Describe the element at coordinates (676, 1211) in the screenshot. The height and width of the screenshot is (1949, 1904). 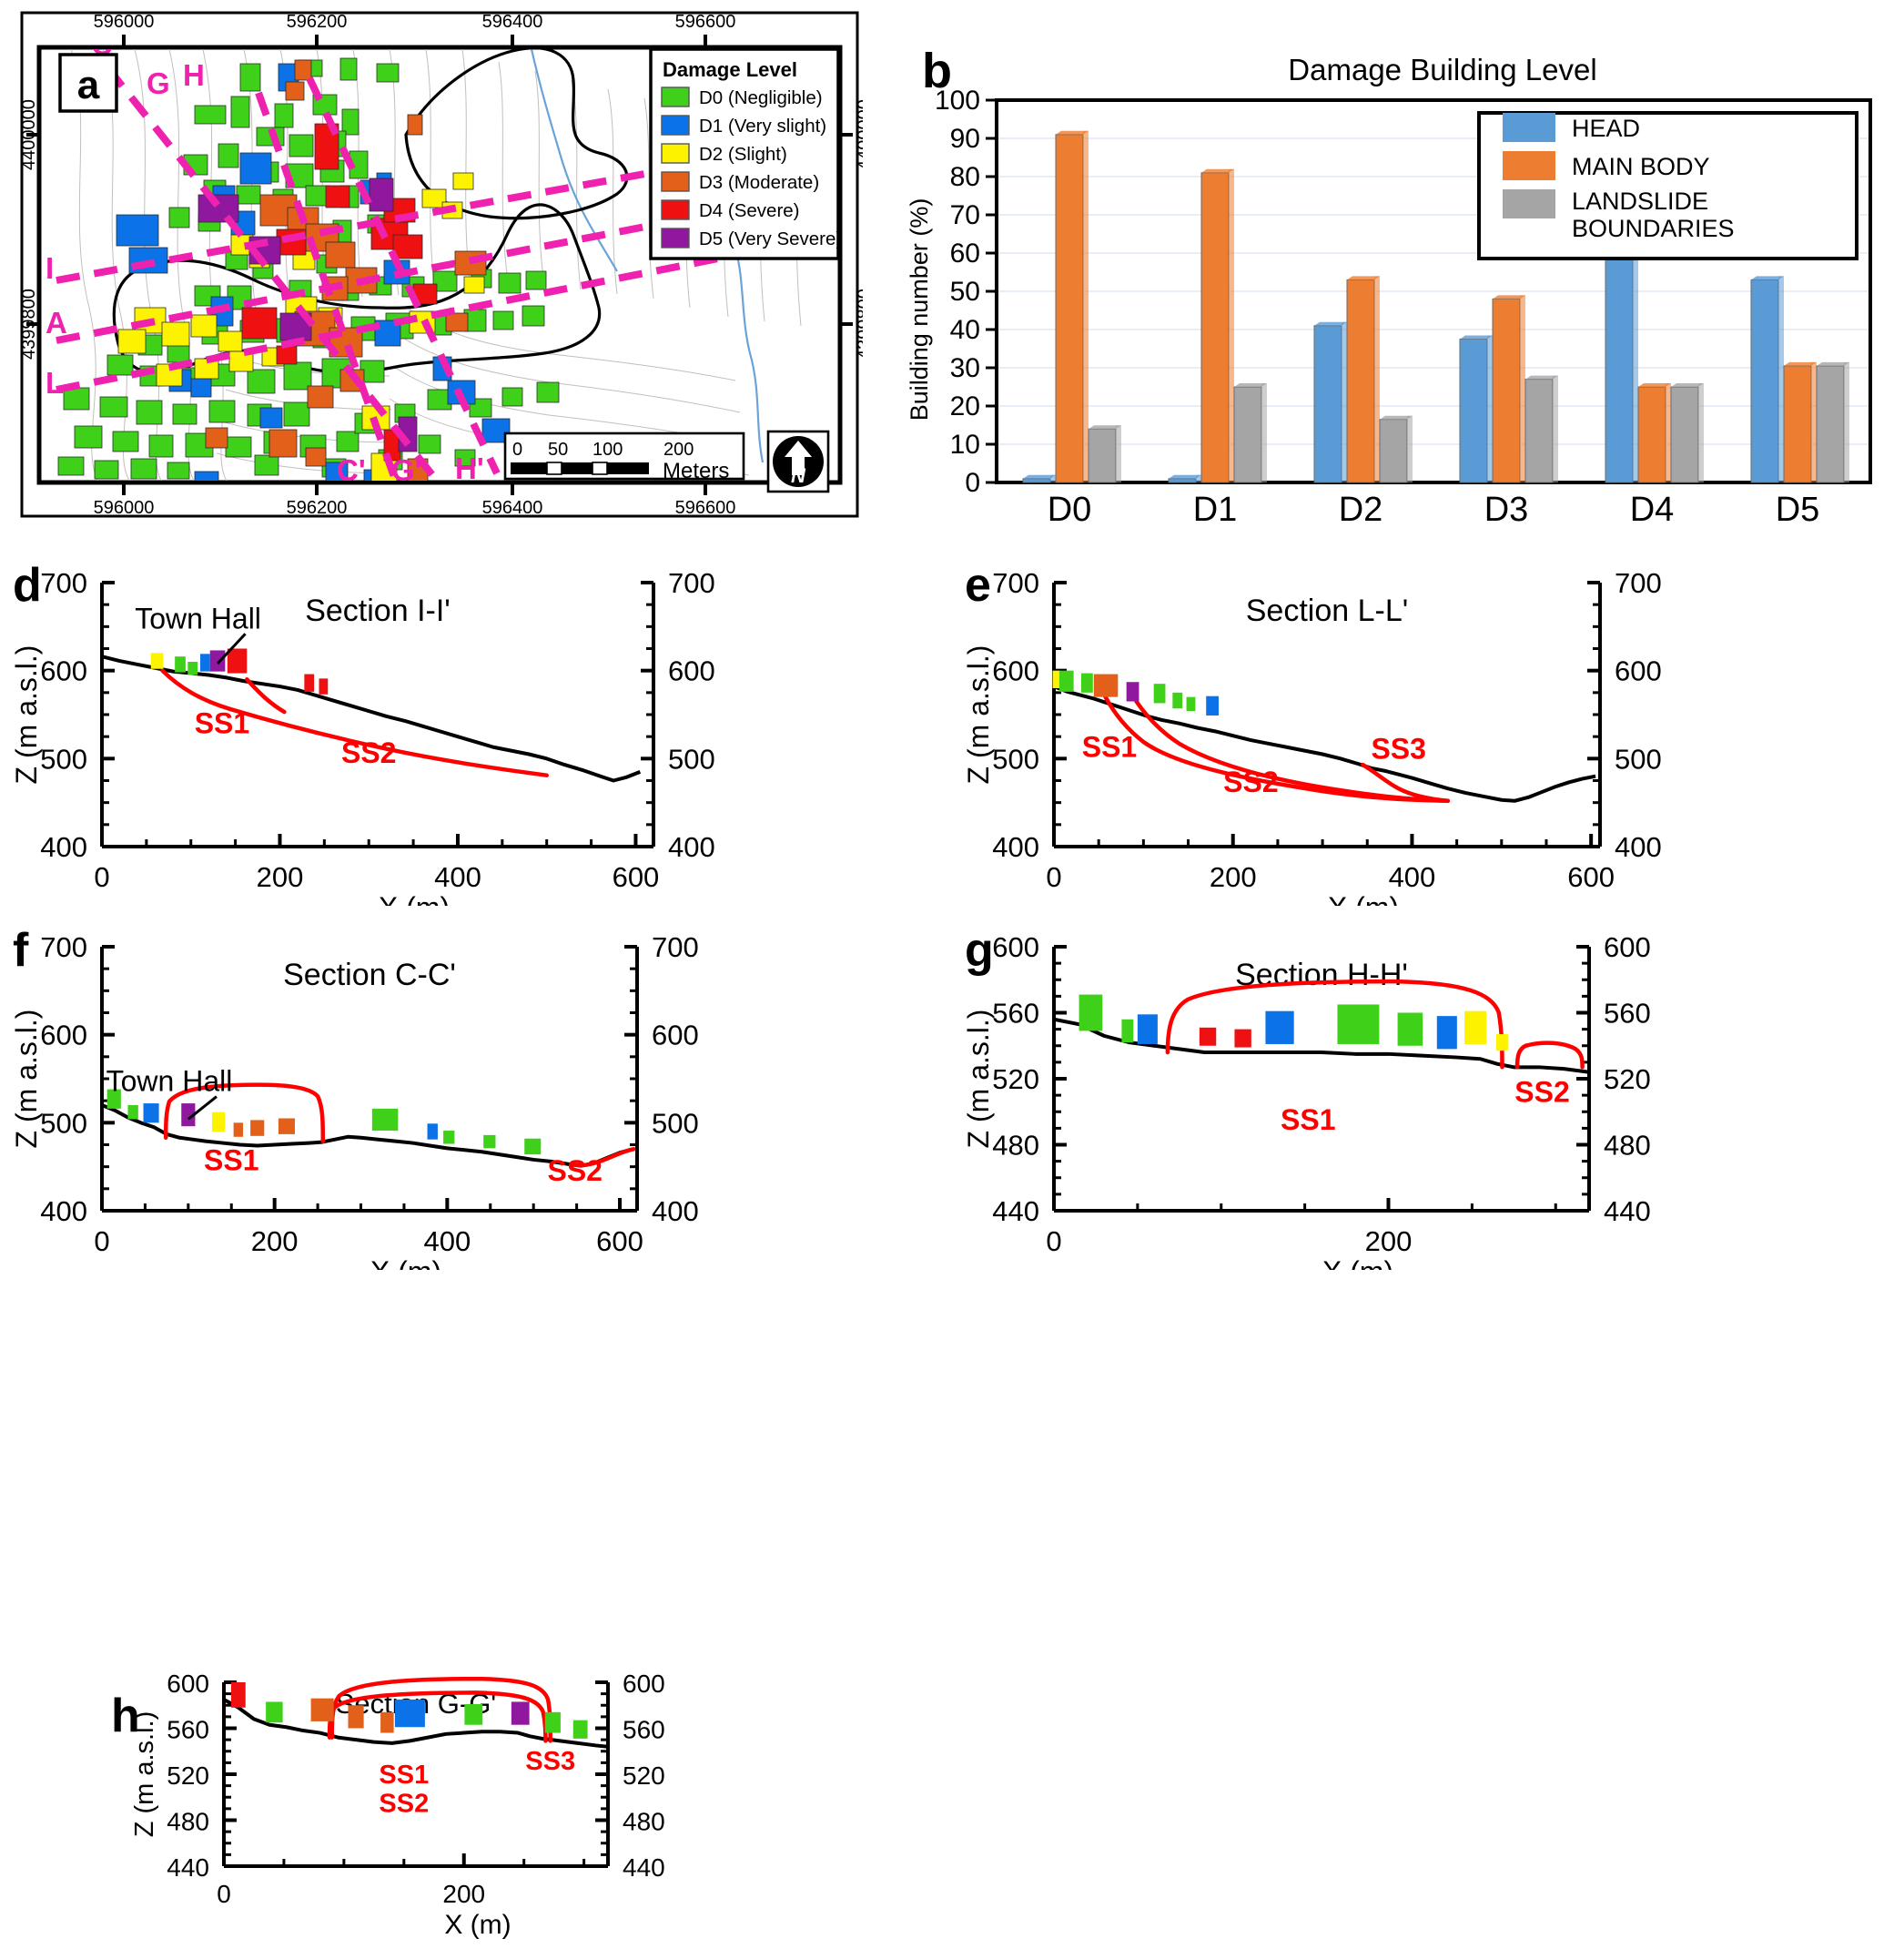
I see `section-f-ytick-right-400: 400` at that location.